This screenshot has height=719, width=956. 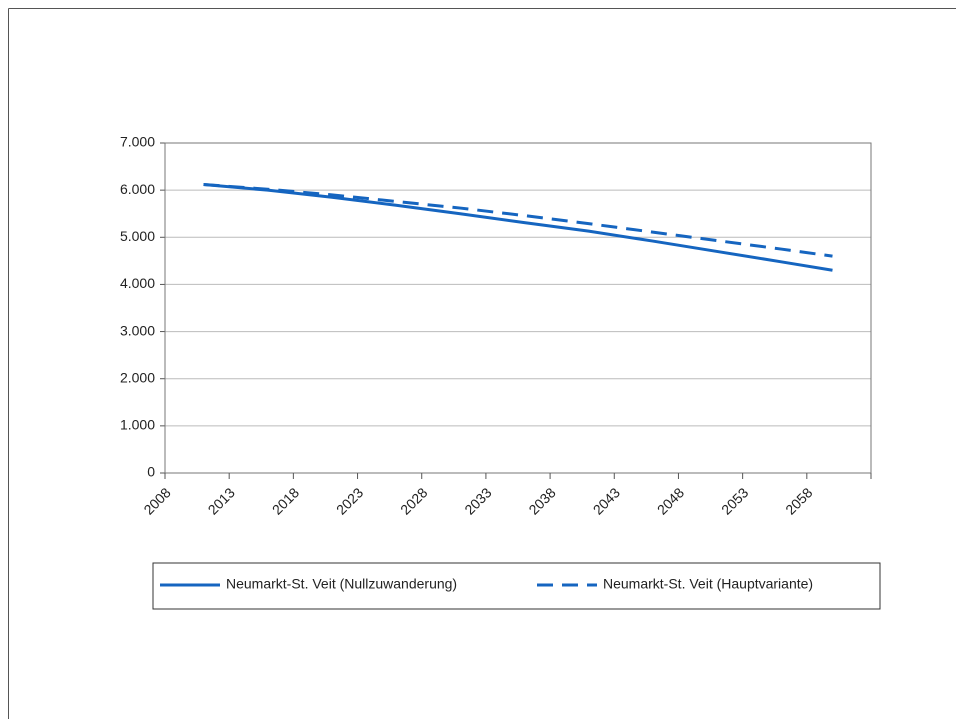 What do you see at coordinates (137, 189) in the screenshot?
I see `y-tick-label: 6.000` at bounding box center [137, 189].